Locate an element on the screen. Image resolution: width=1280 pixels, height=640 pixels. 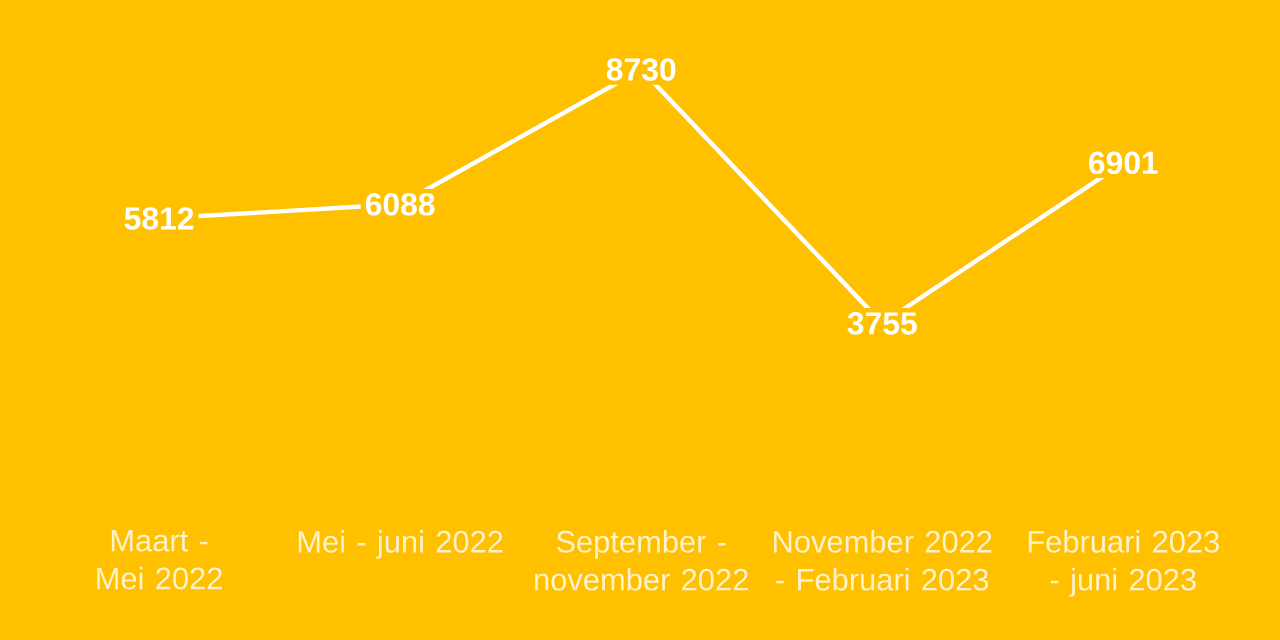
x-tick-label: September - november 2022 is located at coordinates (641, 560).